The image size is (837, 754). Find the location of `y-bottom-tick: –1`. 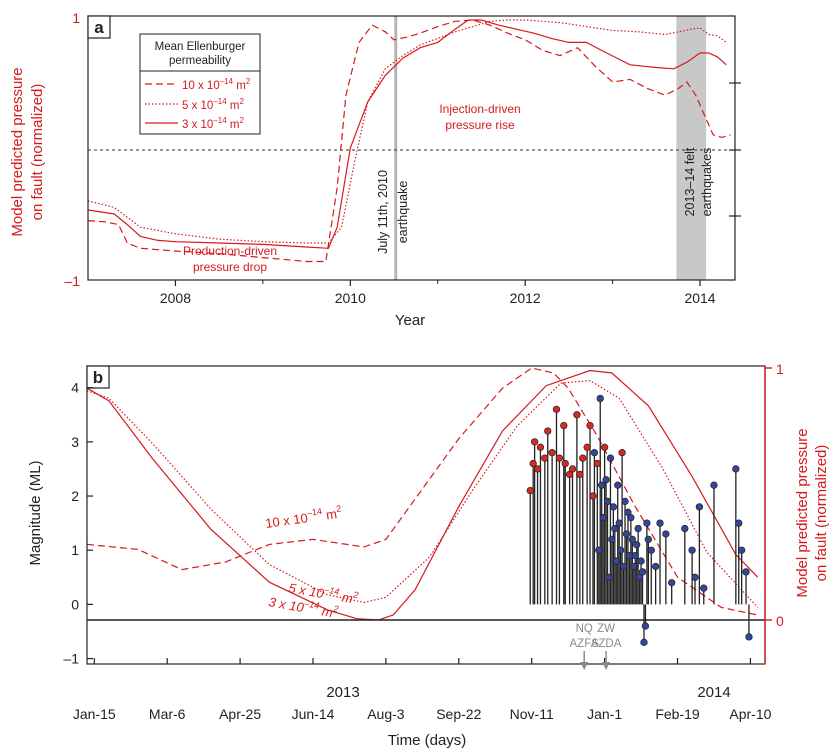

y-bottom-tick: –1 is located at coordinates (72, 281).